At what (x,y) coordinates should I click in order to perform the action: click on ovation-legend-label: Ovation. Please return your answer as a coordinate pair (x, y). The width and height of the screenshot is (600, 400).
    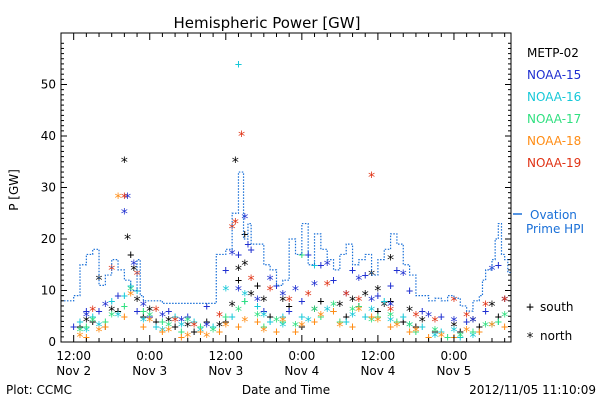
    Looking at the image, I should click on (553, 215).